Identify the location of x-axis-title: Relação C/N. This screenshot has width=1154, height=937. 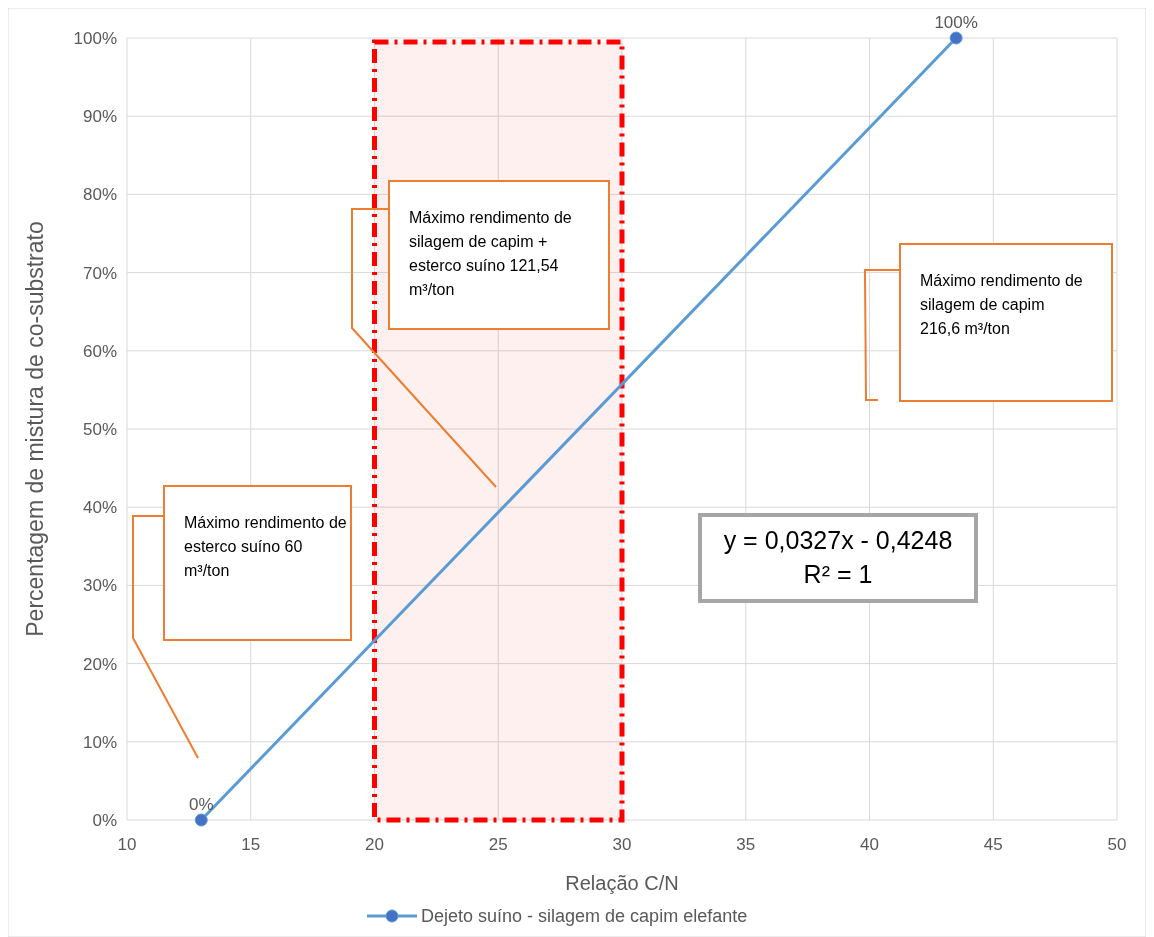
(622, 883).